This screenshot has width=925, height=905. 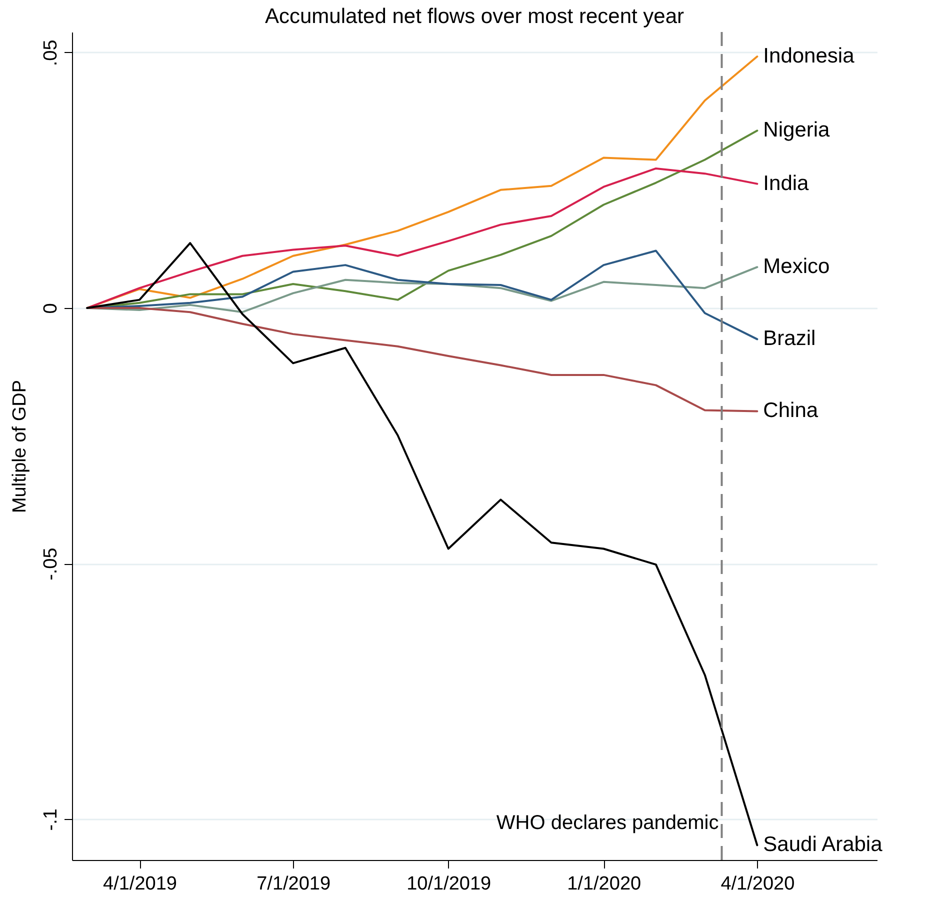 What do you see at coordinates (757, 884) in the screenshot?
I see `x-tick-label: 4/1/2020` at bounding box center [757, 884].